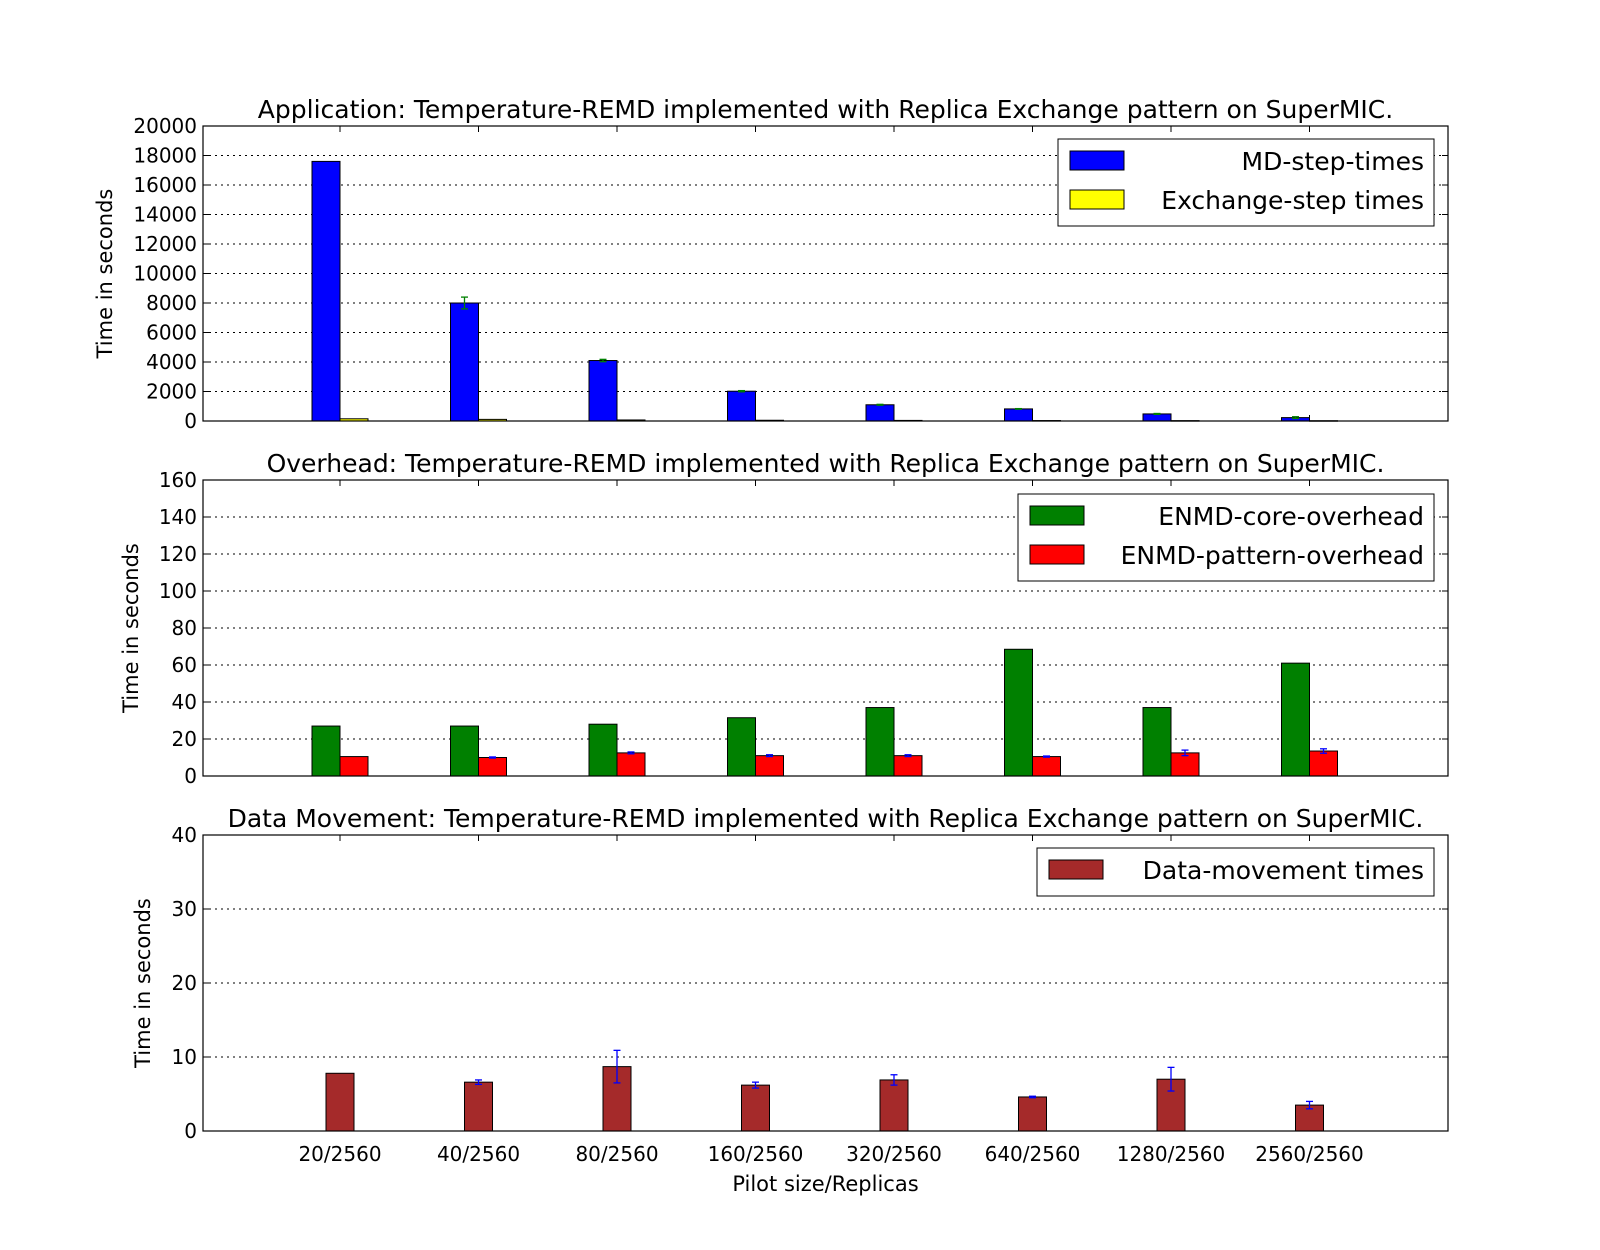  Describe the element at coordinates (825, 1184) in the screenshot. I see `x-axis-label: Pilot size/Replicas` at that location.